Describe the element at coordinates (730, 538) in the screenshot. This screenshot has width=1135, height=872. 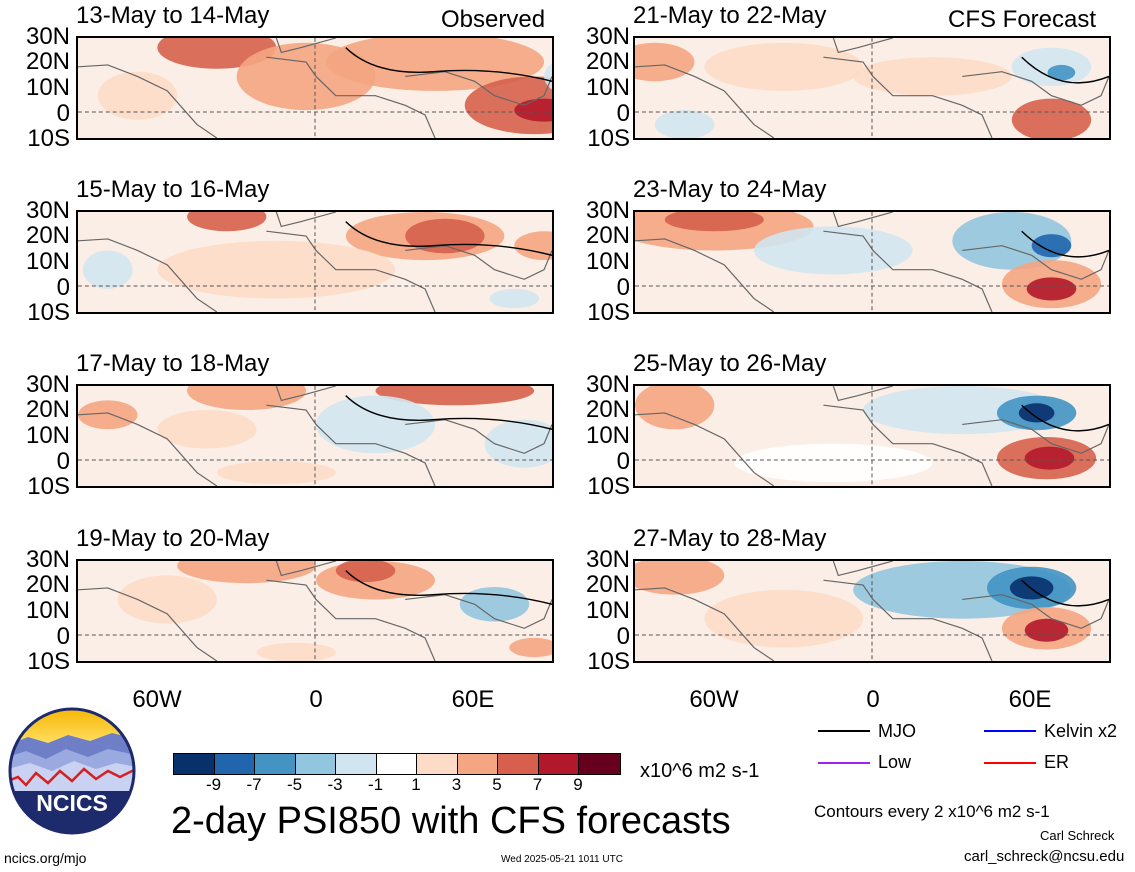
I see `panel-title: 27-May to 28-May` at that location.